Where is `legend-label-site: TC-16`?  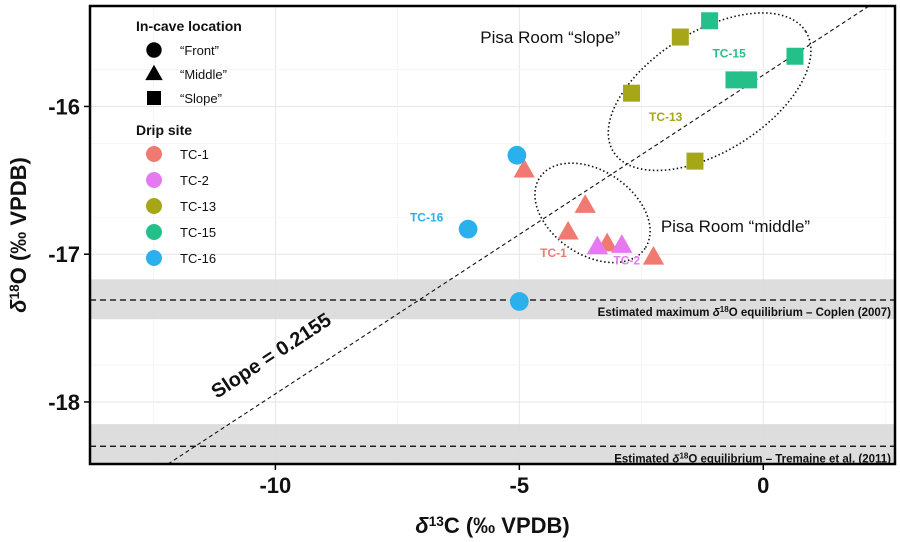
legend-label-site: TC-16 is located at coordinates (198, 258).